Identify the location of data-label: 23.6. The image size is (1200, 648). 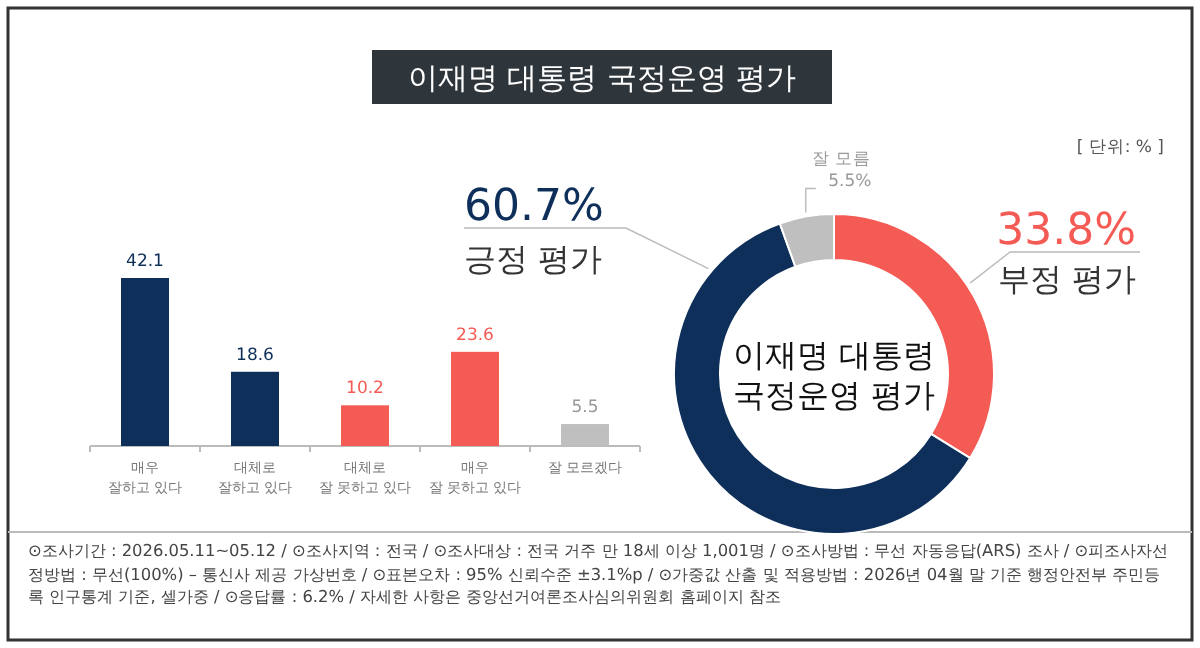
(475, 335).